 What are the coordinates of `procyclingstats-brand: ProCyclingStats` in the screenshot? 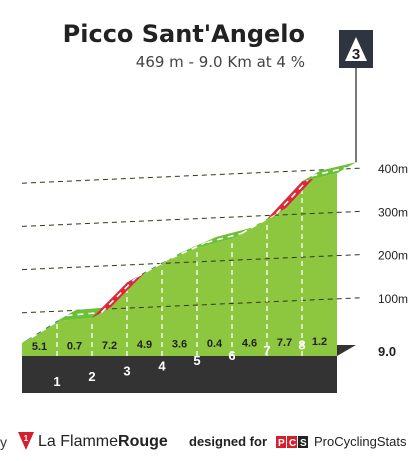 It's located at (360, 441).